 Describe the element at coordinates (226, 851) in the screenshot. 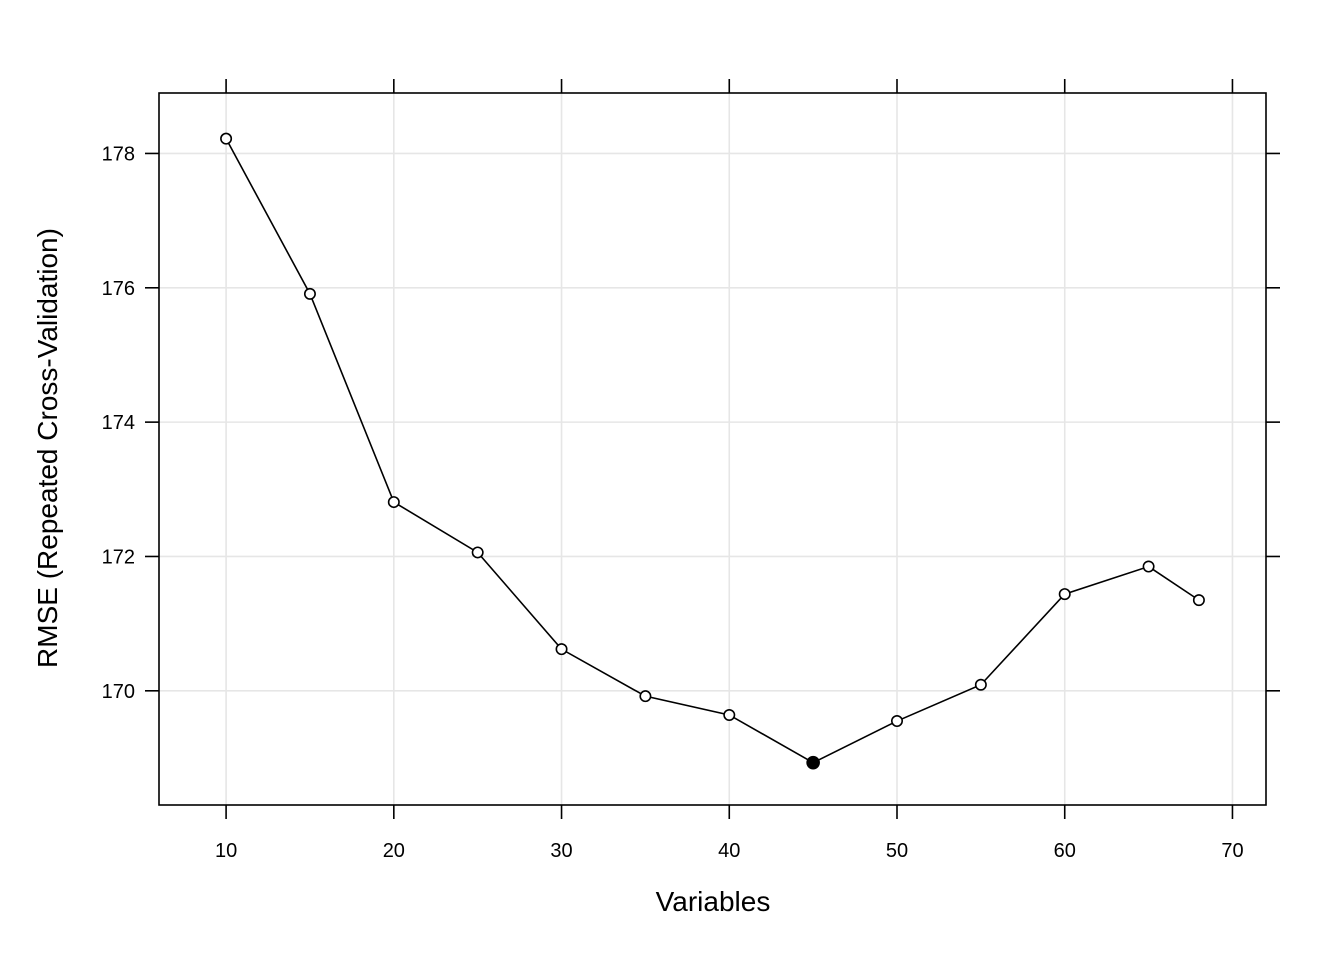

I see `x-tick-label: 10` at that location.